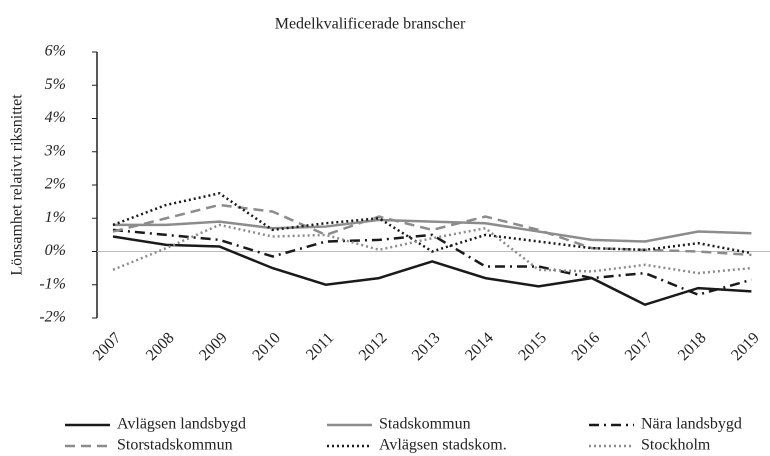  I want to click on y-tick-label: 1%, so click(55, 217).